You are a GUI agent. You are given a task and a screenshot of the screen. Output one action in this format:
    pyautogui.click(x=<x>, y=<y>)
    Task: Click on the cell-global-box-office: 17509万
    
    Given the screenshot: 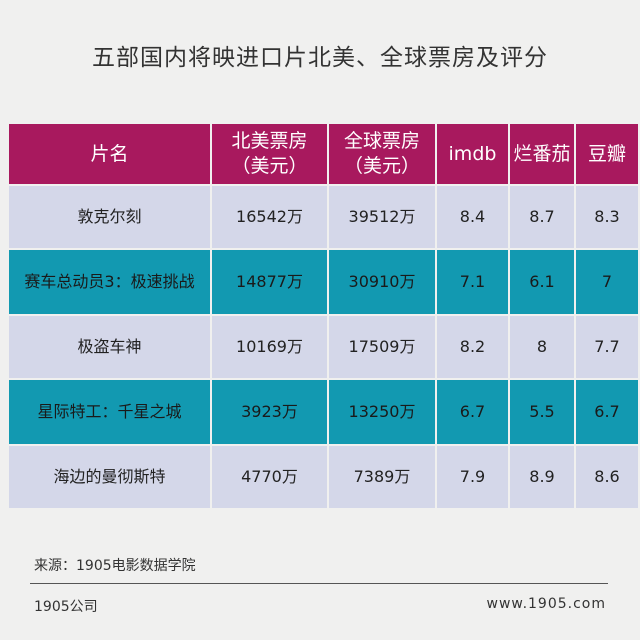 What is the action you would take?
    pyautogui.click(x=383, y=347)
    